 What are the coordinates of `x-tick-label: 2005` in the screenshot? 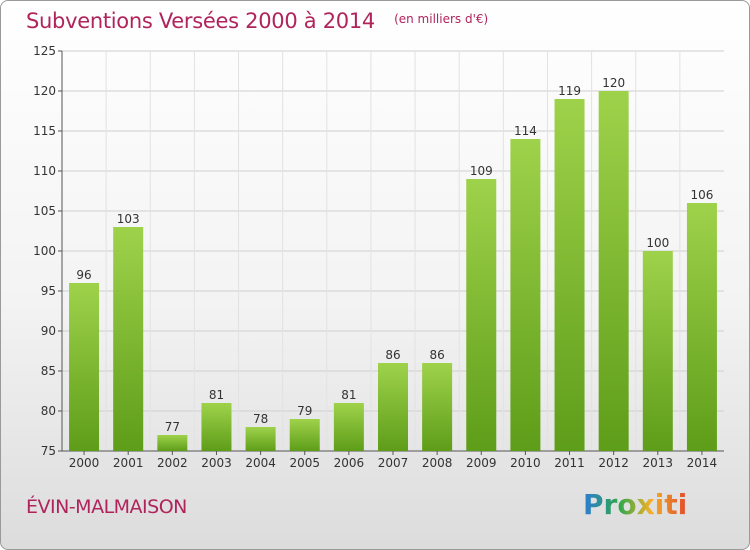 It's located at (304, 463).